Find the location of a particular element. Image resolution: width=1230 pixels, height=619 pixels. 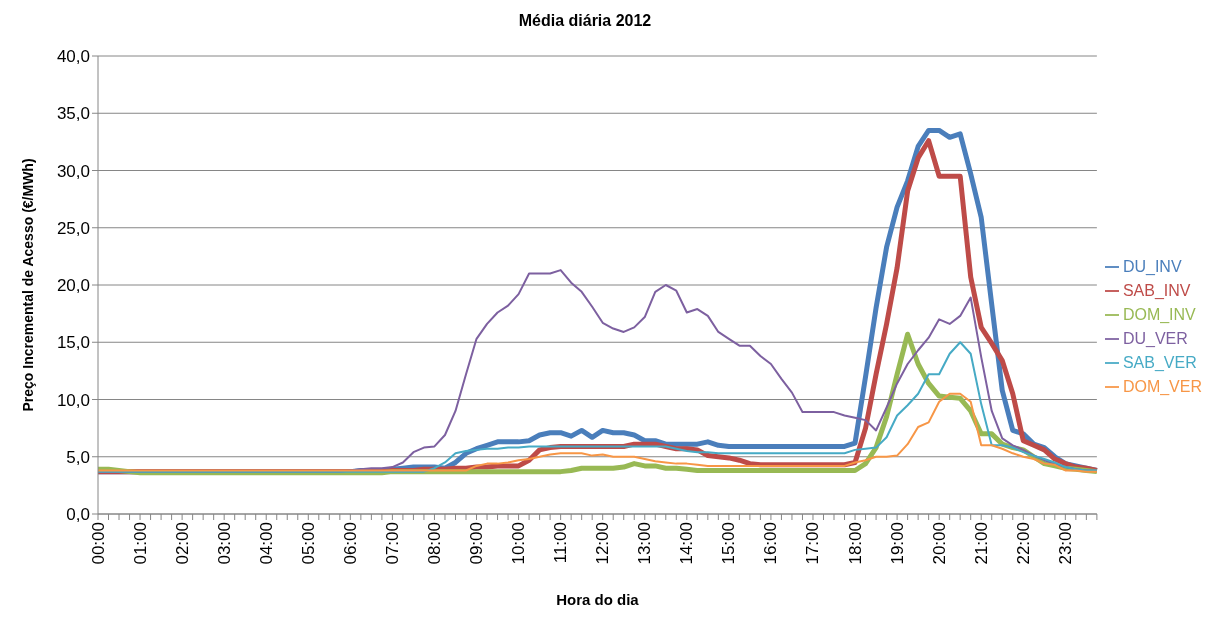

legend-label: SAB_INV is located at coordinates (1156, 290).